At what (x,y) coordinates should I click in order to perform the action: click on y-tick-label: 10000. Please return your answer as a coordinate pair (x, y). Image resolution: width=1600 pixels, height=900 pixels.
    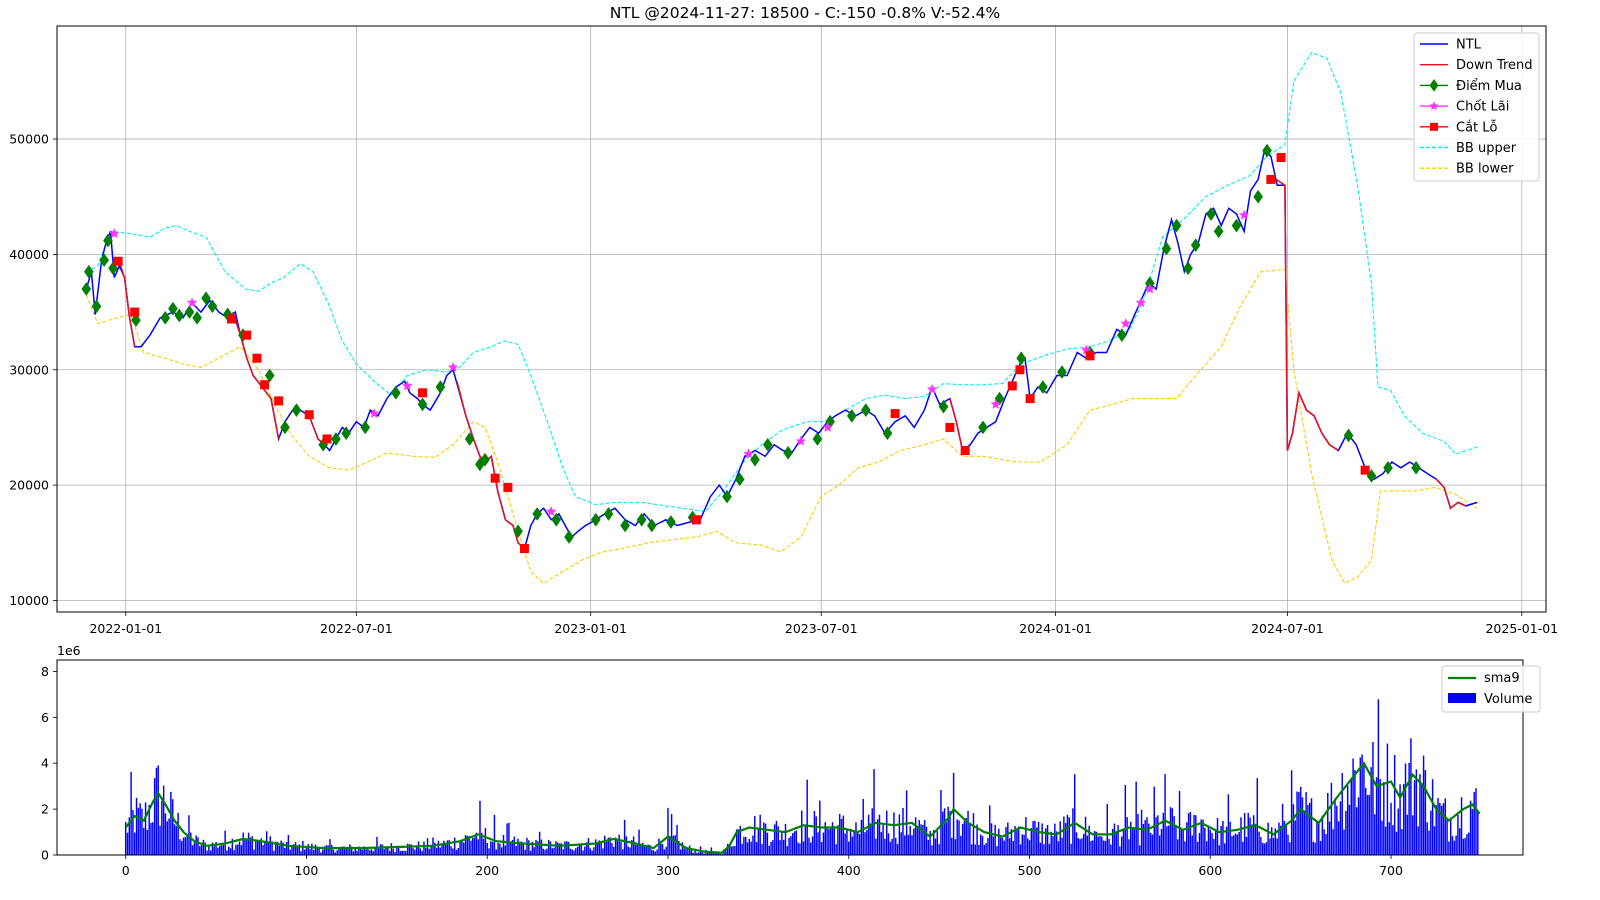
    Looking at the image, I should click on (29, 600).